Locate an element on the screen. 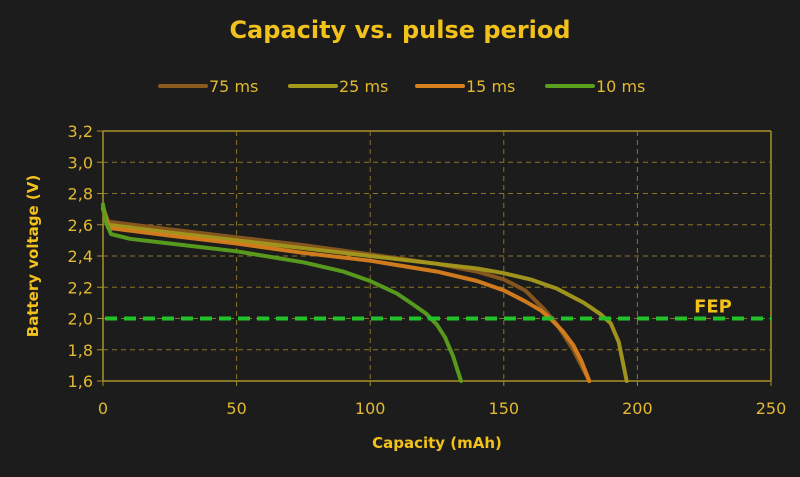 The width and height of the screenshot is (800, 477). legend: 75 ms 25 ms 15 ms 10 ms is located at coordinates (401, 86).